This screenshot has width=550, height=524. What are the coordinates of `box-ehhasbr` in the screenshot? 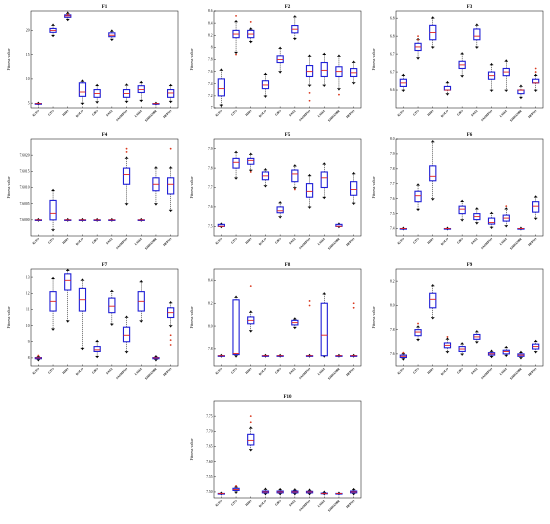 It's located at (156, 186).